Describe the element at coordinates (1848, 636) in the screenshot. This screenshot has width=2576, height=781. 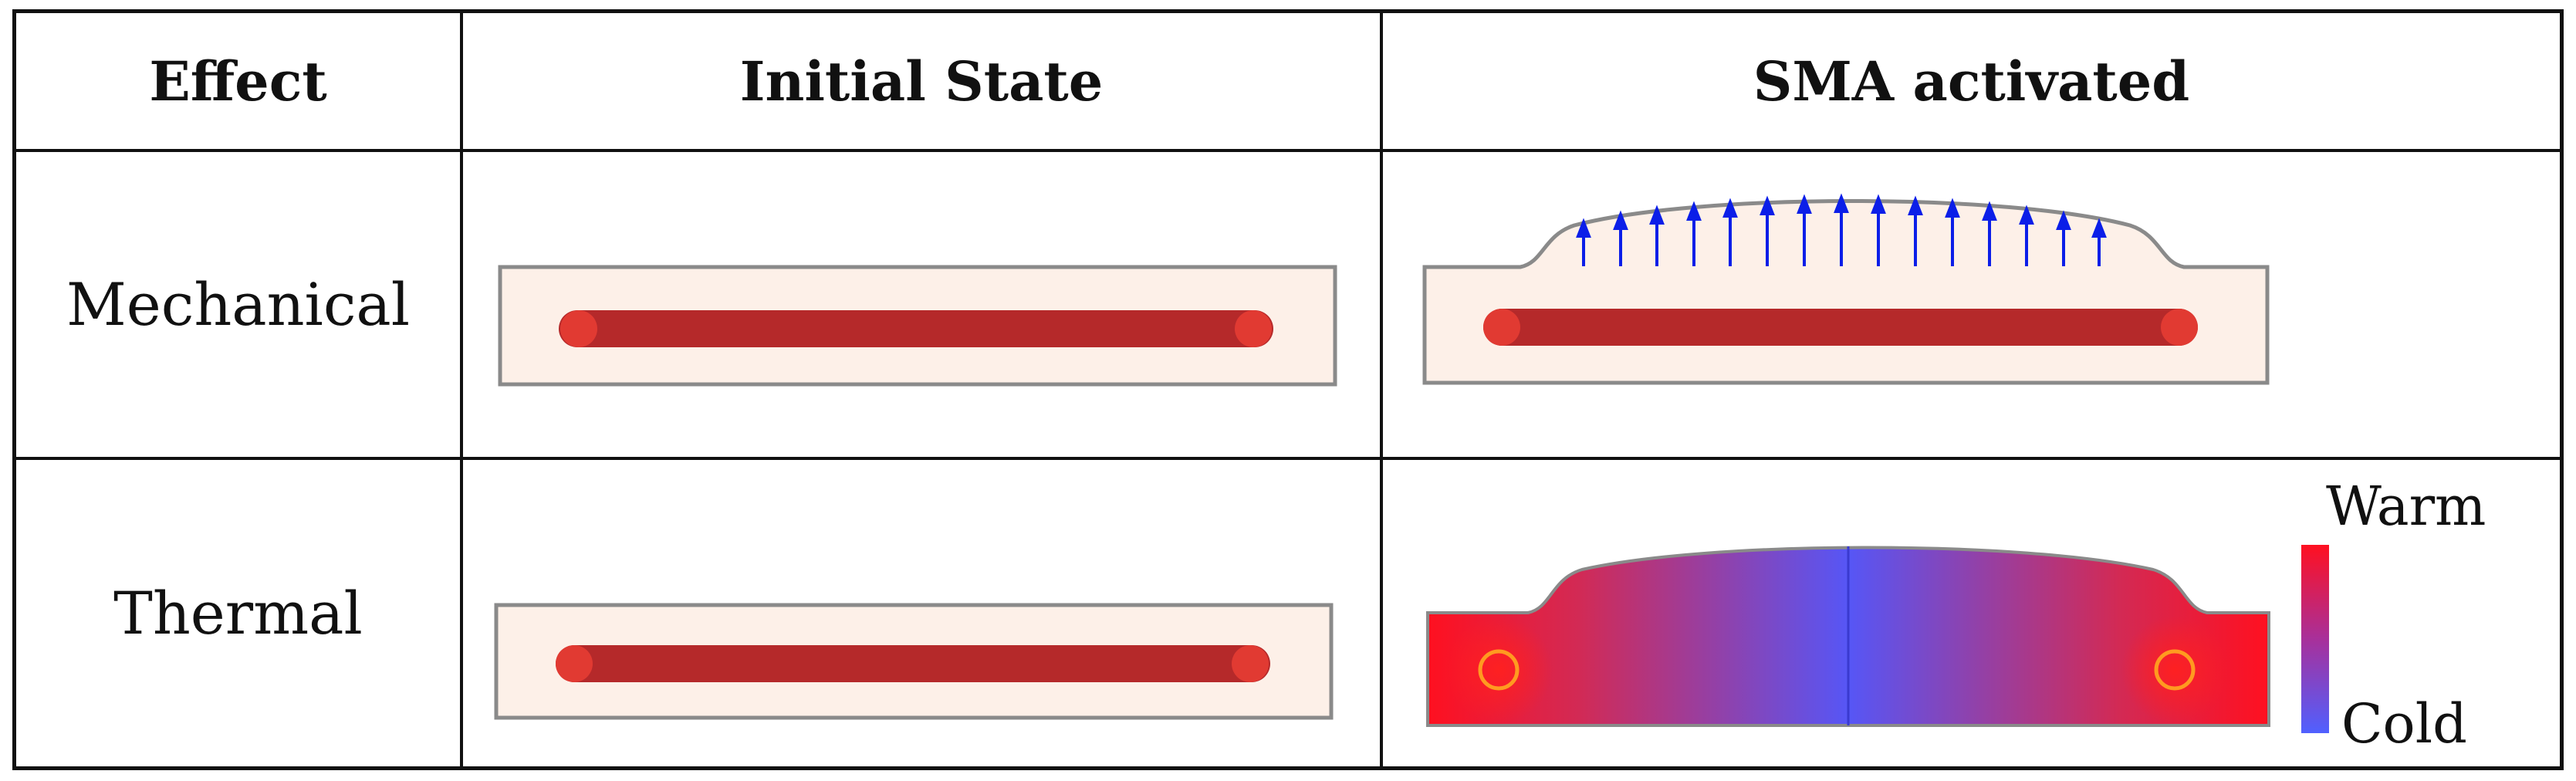
I see `thermal-activated-illustration` at that location.